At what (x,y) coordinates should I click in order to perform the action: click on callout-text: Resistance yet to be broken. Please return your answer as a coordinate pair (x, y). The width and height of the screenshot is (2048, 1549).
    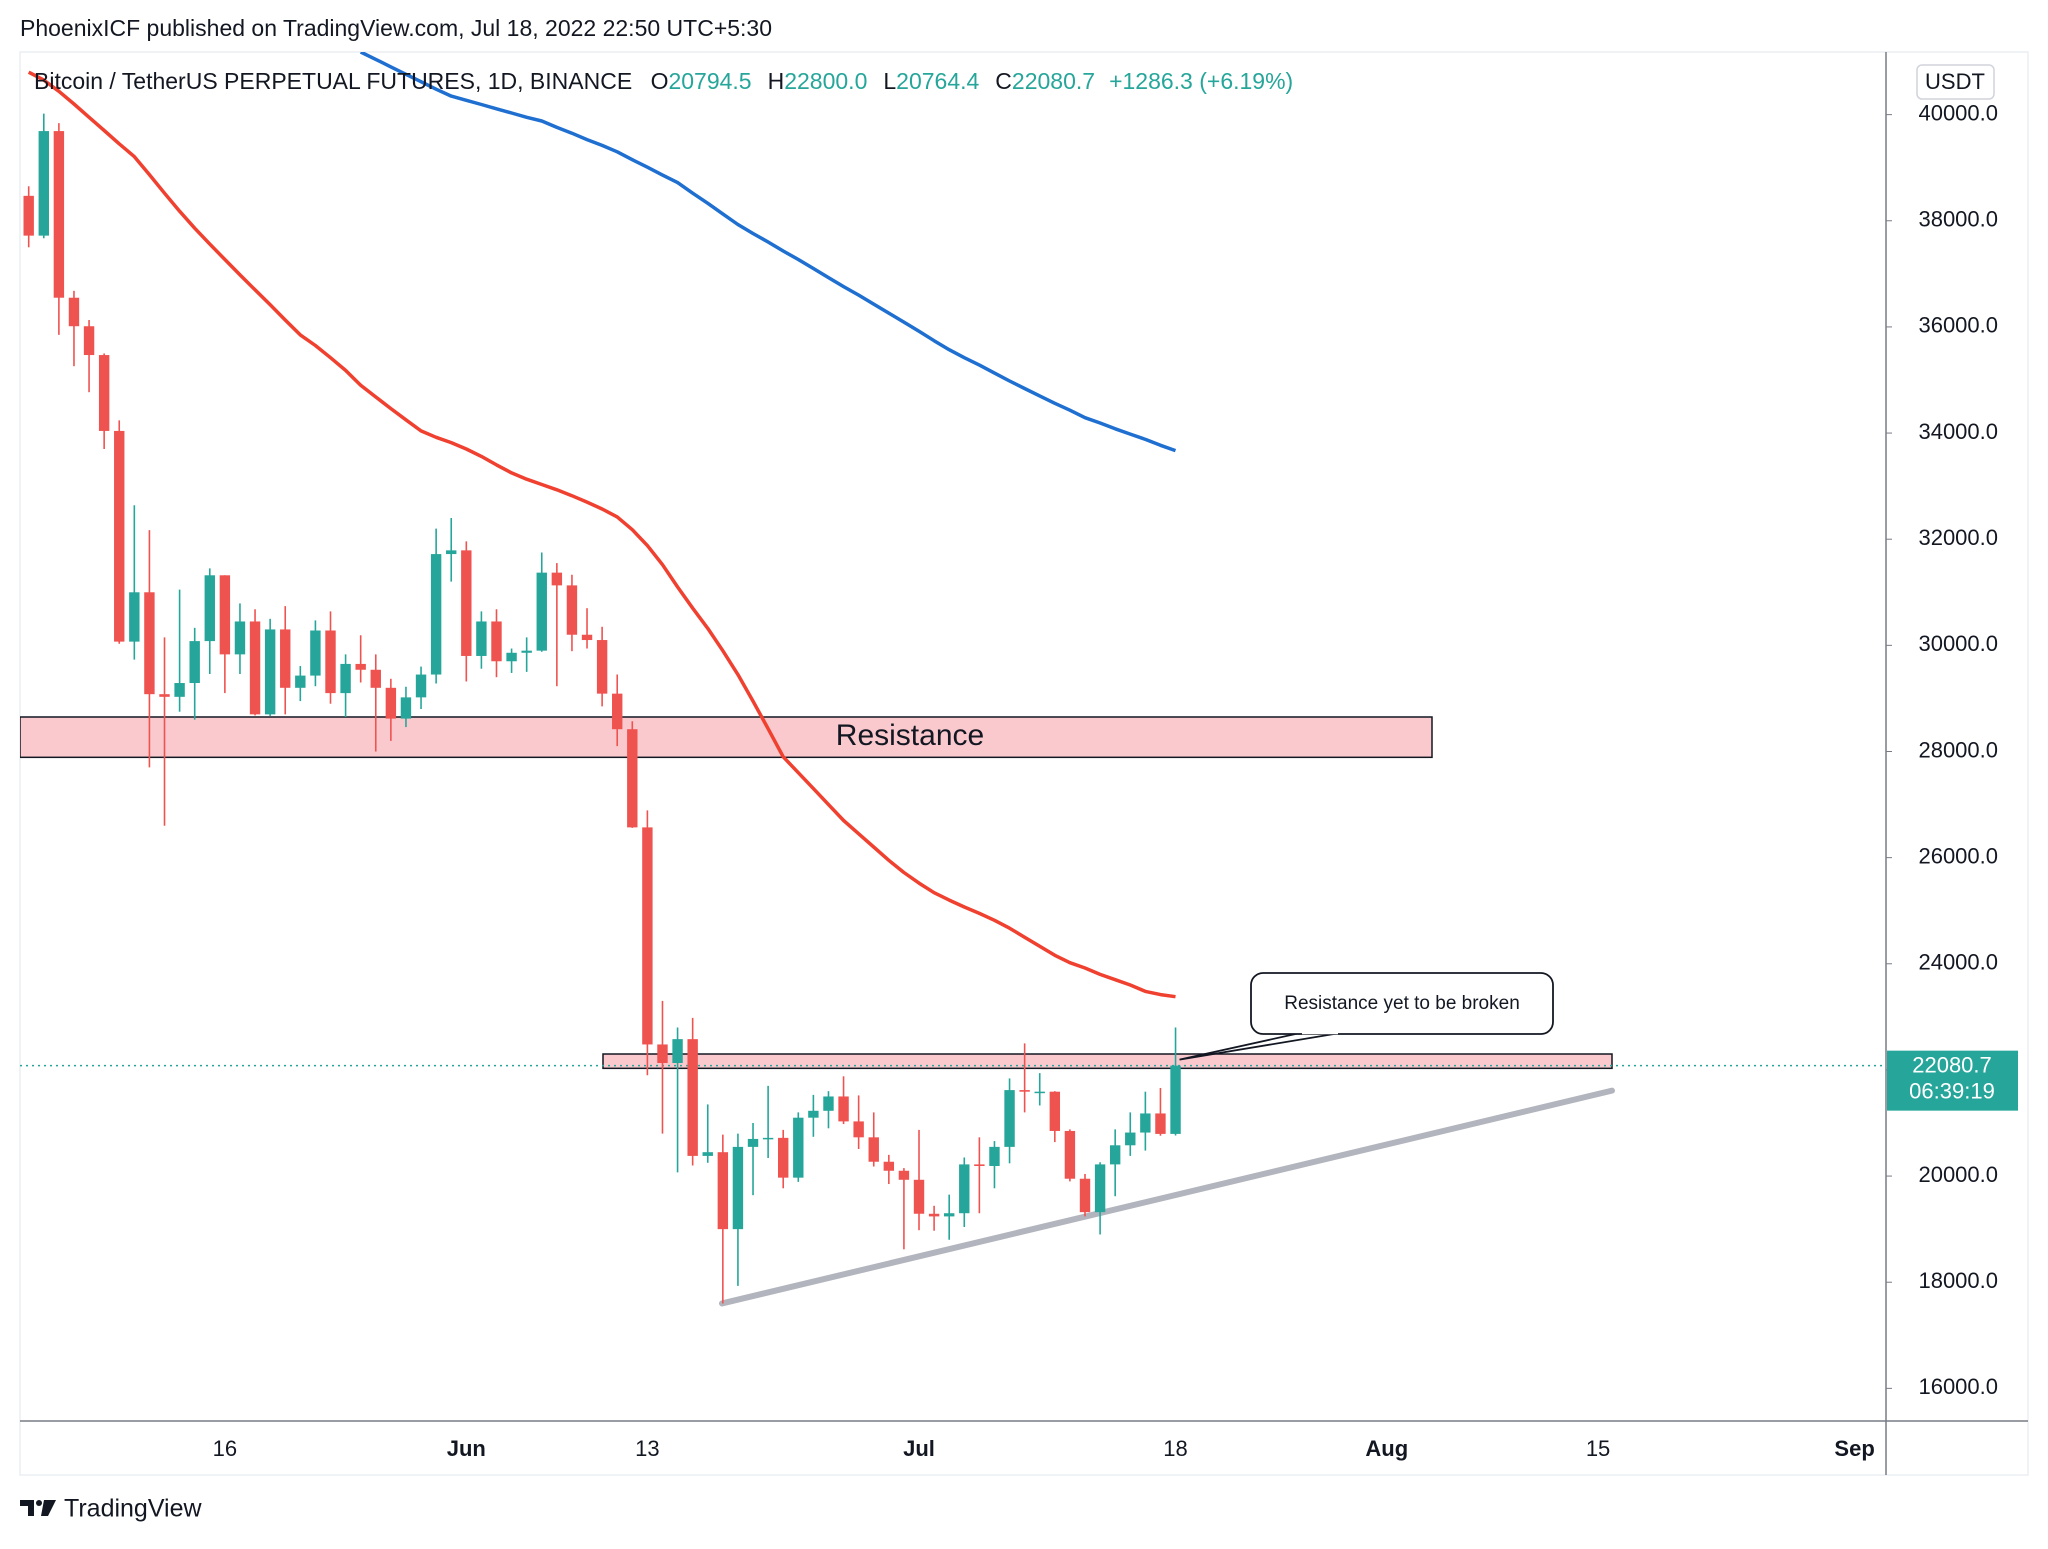
    Looking at the image, I should click on (1402, 1003).